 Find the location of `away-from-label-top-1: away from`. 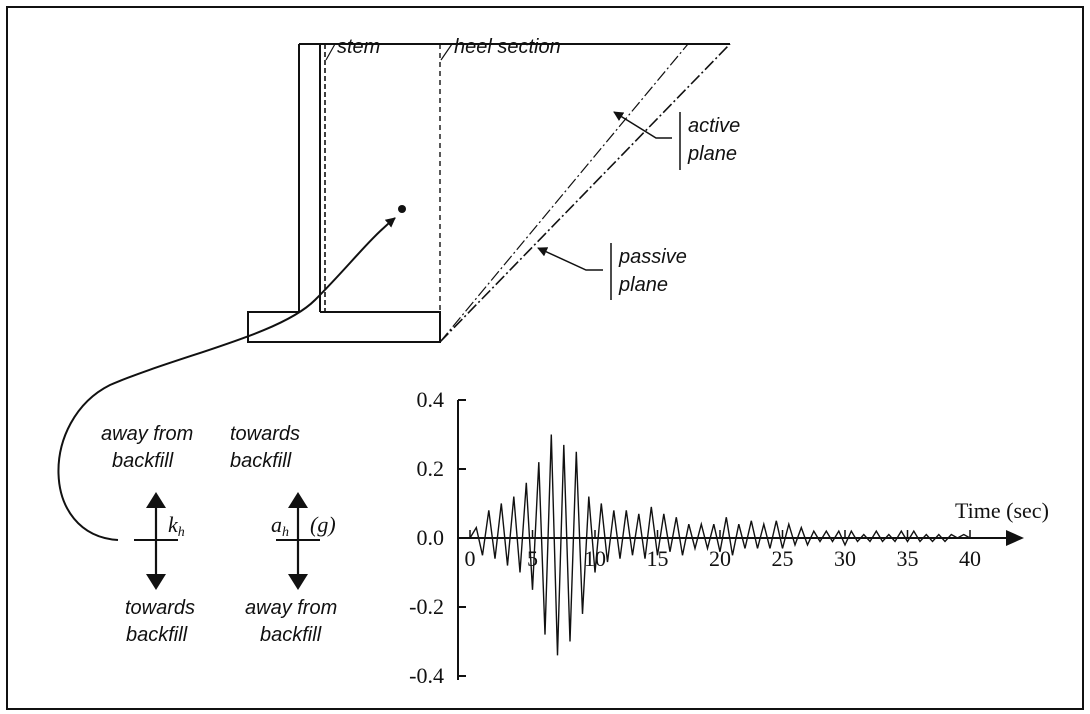

away-from-label-top-1: away from is located at coordinates (147, 434).